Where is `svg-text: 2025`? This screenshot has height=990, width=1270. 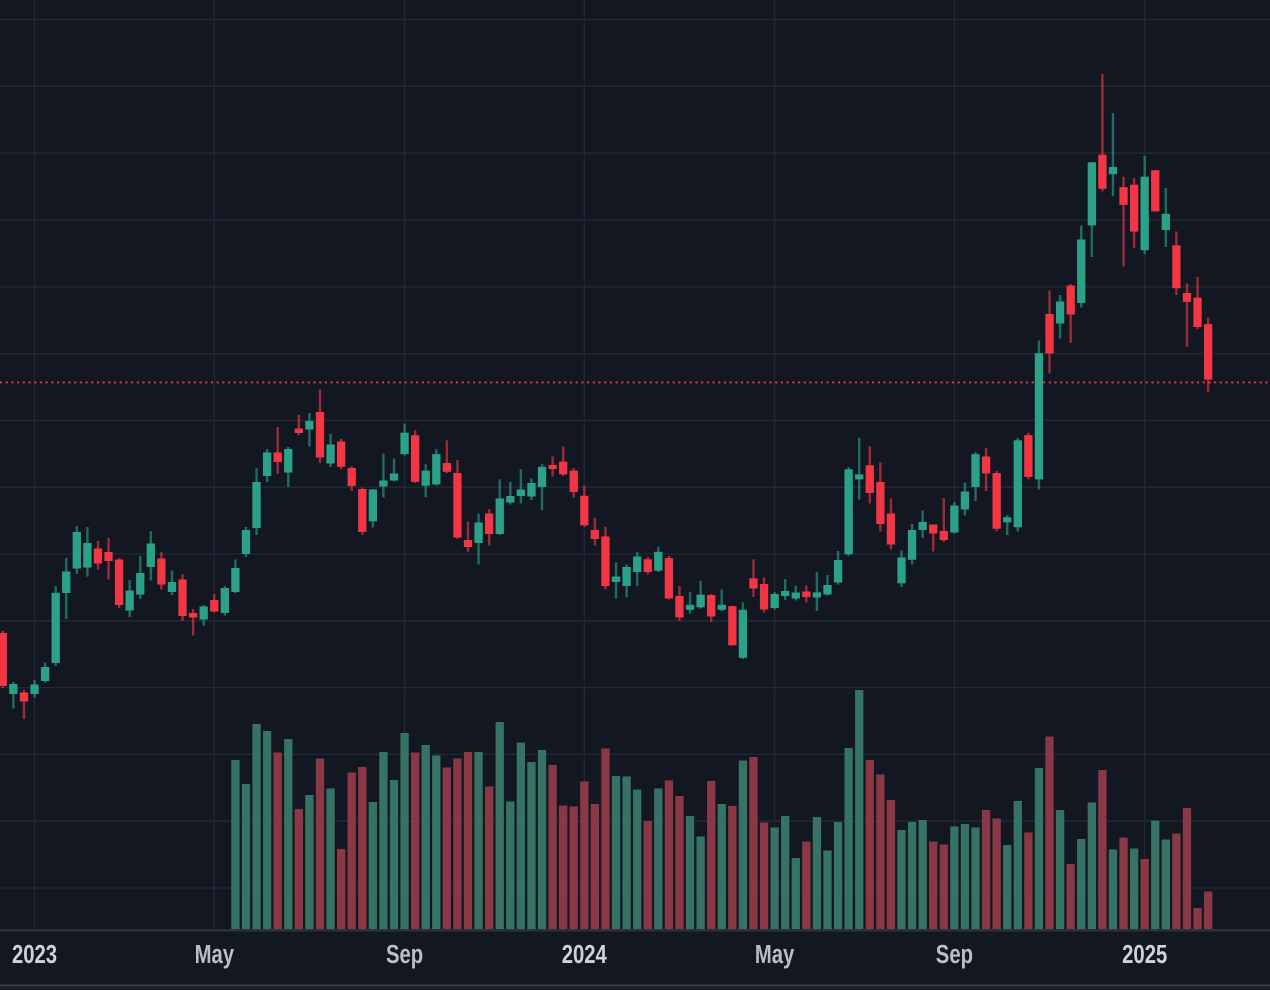 svg-text: 2025 is located at coordinates (1144, 954).